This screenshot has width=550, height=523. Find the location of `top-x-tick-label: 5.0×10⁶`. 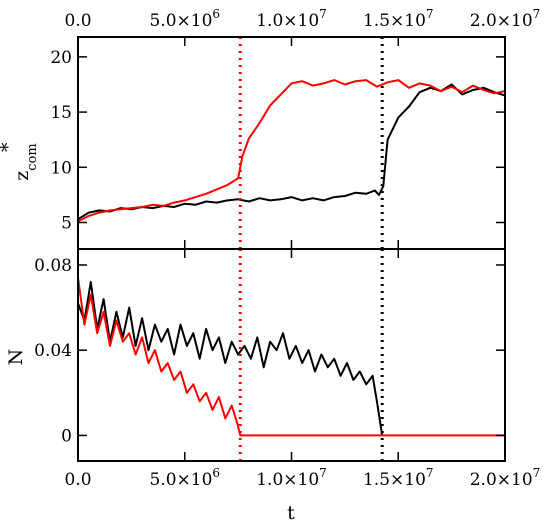

top-x-tick-label: 5.0×10⁶ is located at coordinates (184, 19).